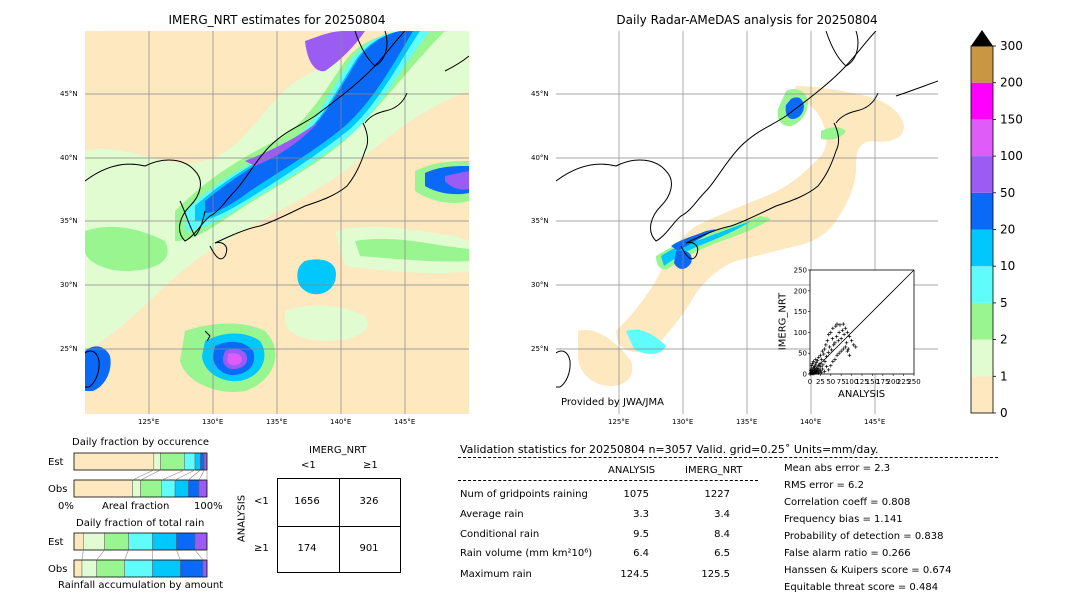 The width and height of the screenshot is (1080, 612). Describe the element at coordinates (882, 382) in the screenshot. I see `scatter-xtick-label: 175` at that location.